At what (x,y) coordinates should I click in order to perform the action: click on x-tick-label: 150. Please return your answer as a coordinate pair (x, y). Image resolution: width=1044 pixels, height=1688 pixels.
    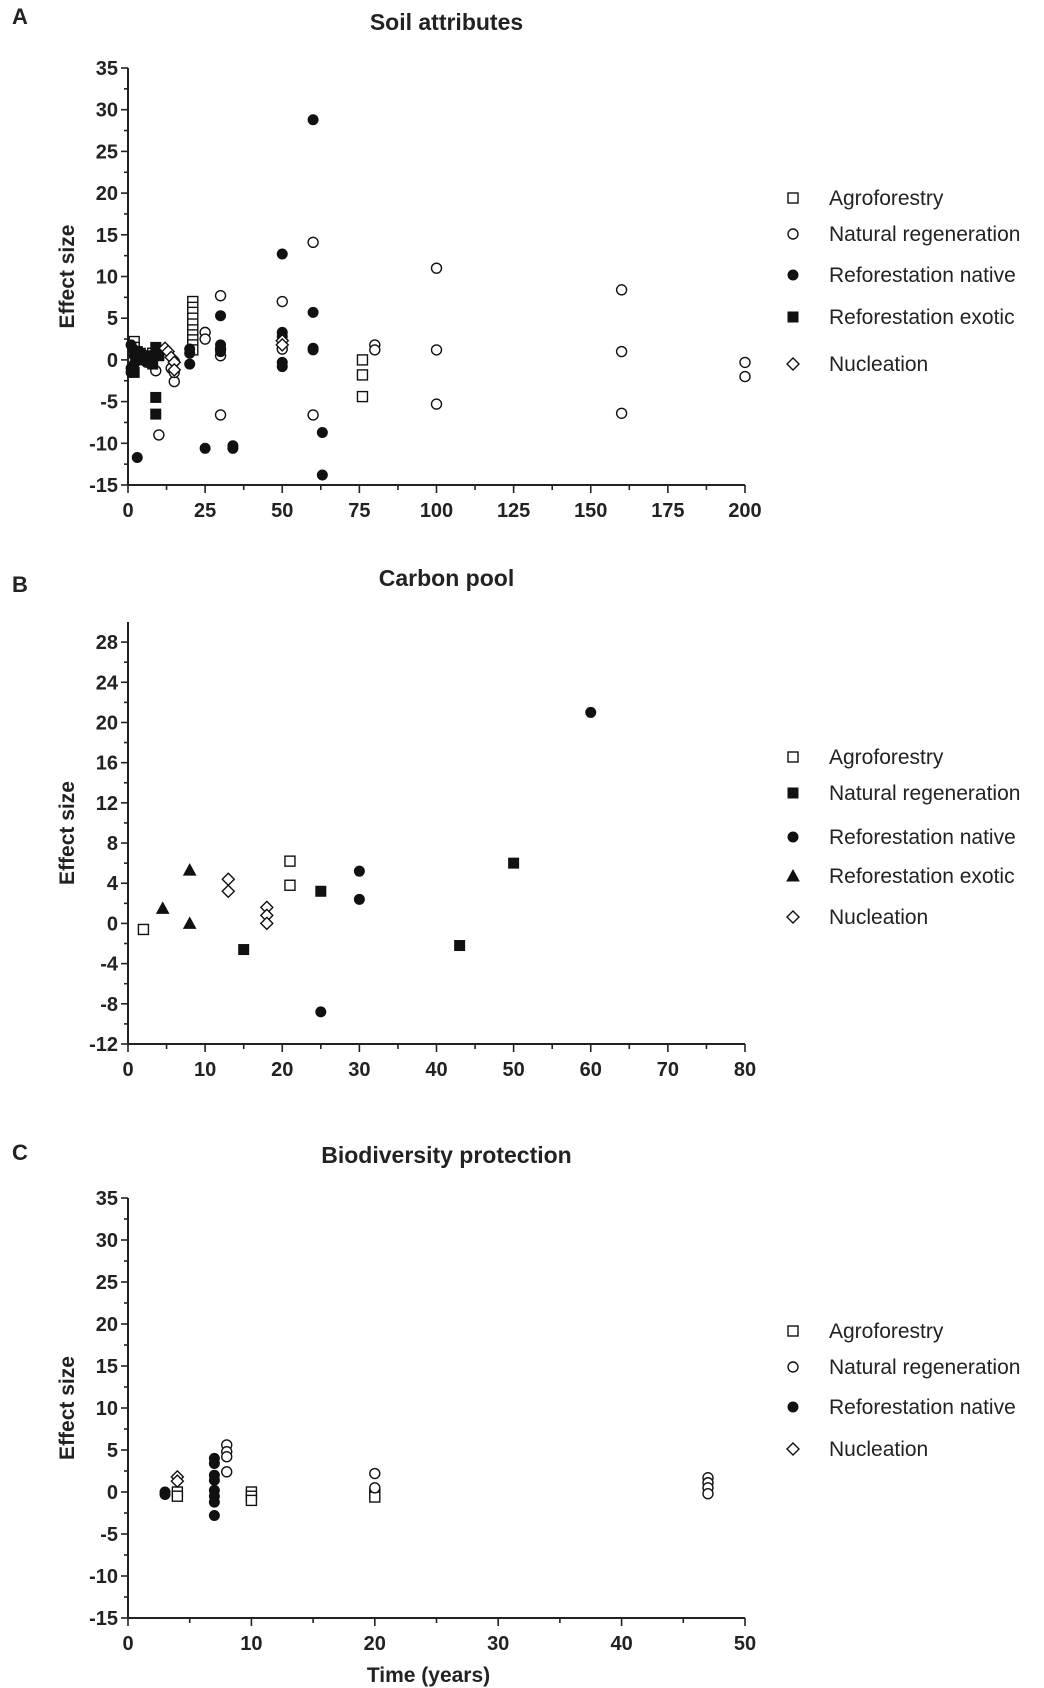
    Looking at the image, I should click on (590, 511).